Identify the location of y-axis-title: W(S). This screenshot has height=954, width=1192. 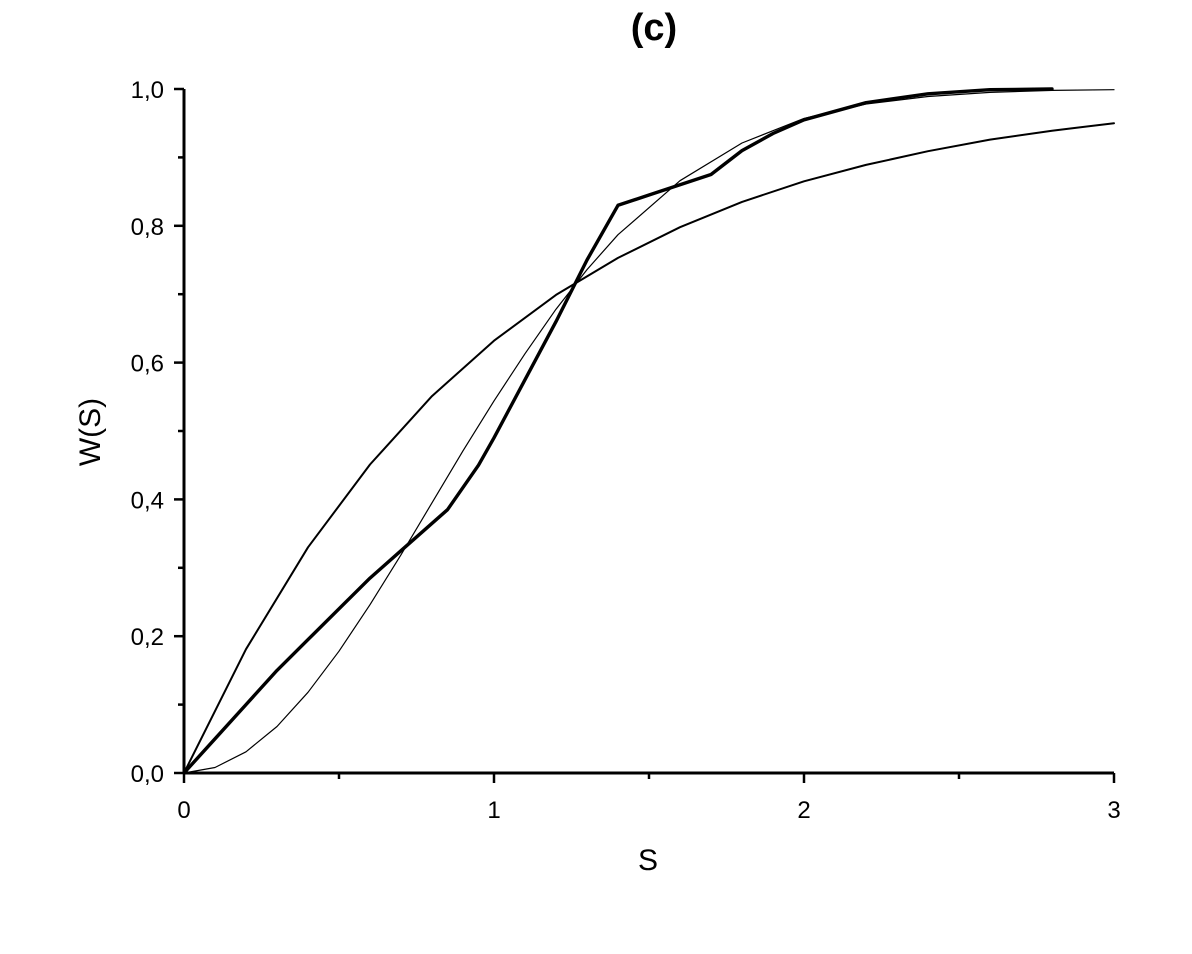
(90, 432).